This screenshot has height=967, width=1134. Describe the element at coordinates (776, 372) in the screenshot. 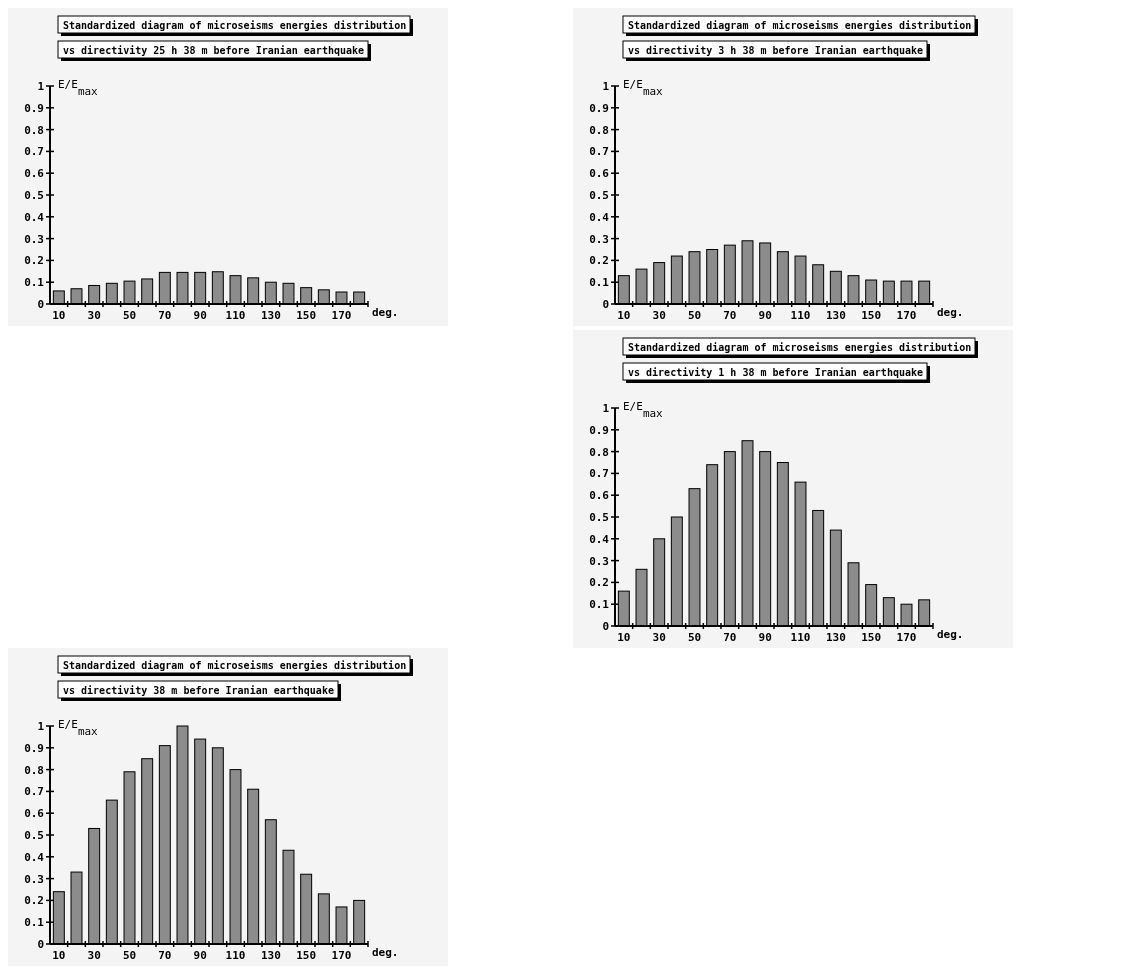

I see `chart-subtitle: vs directivity 1 h 38 m before Iranian earthquake` at that location.